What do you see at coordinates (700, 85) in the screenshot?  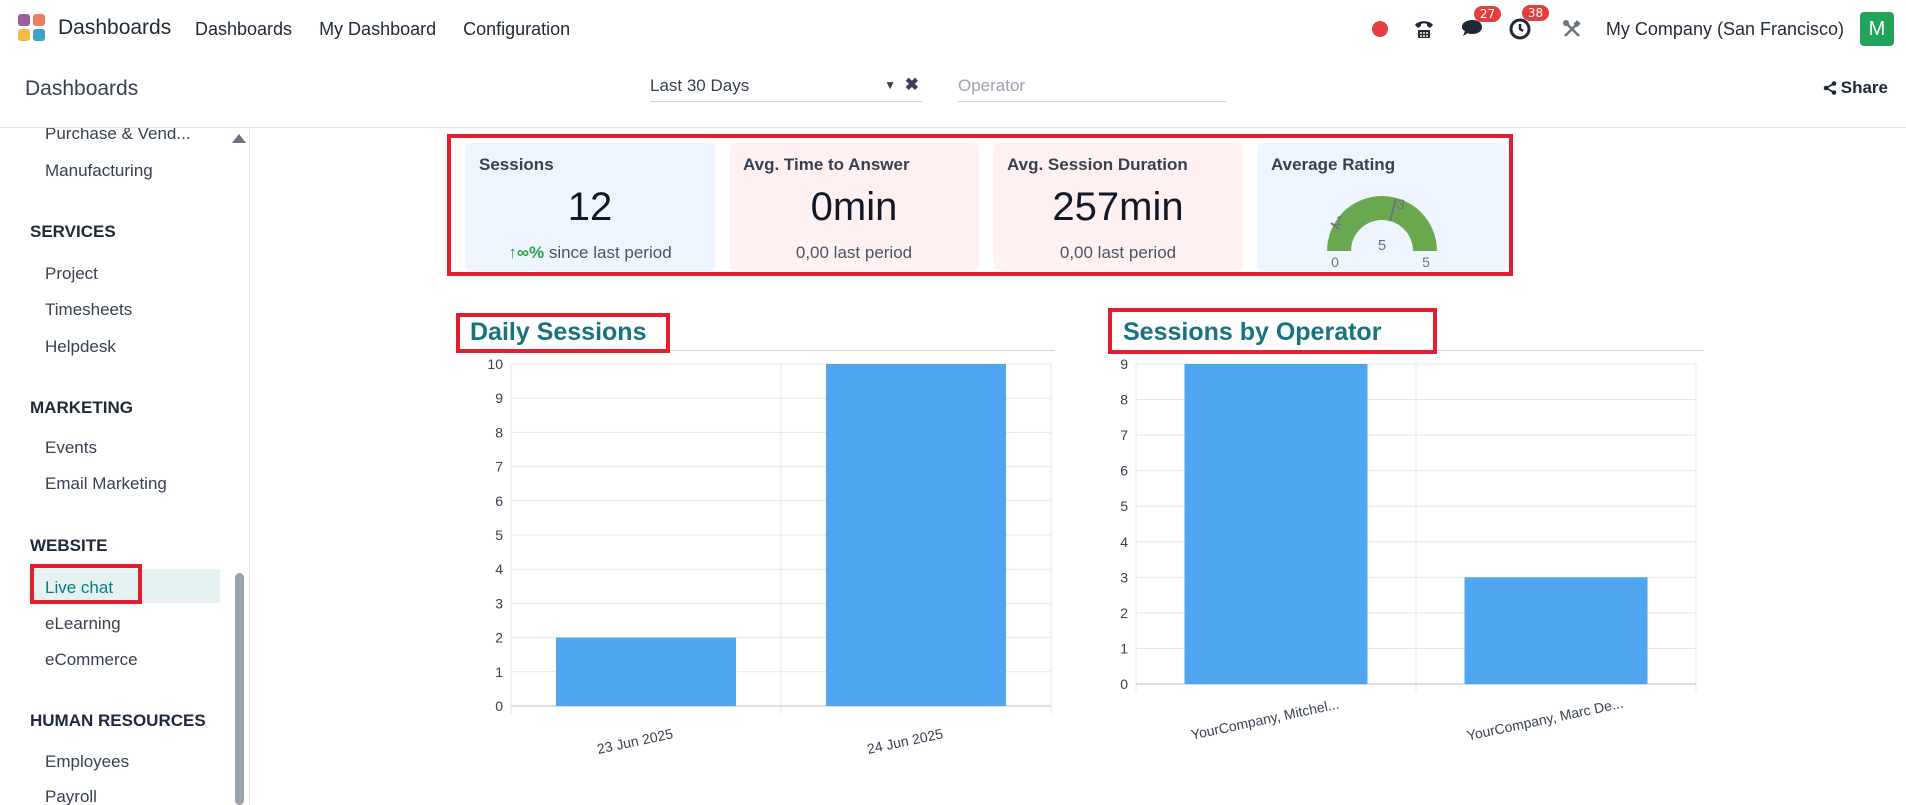 I see `period-filter-value: Last 30 Days` at bounding box center [700, 85].